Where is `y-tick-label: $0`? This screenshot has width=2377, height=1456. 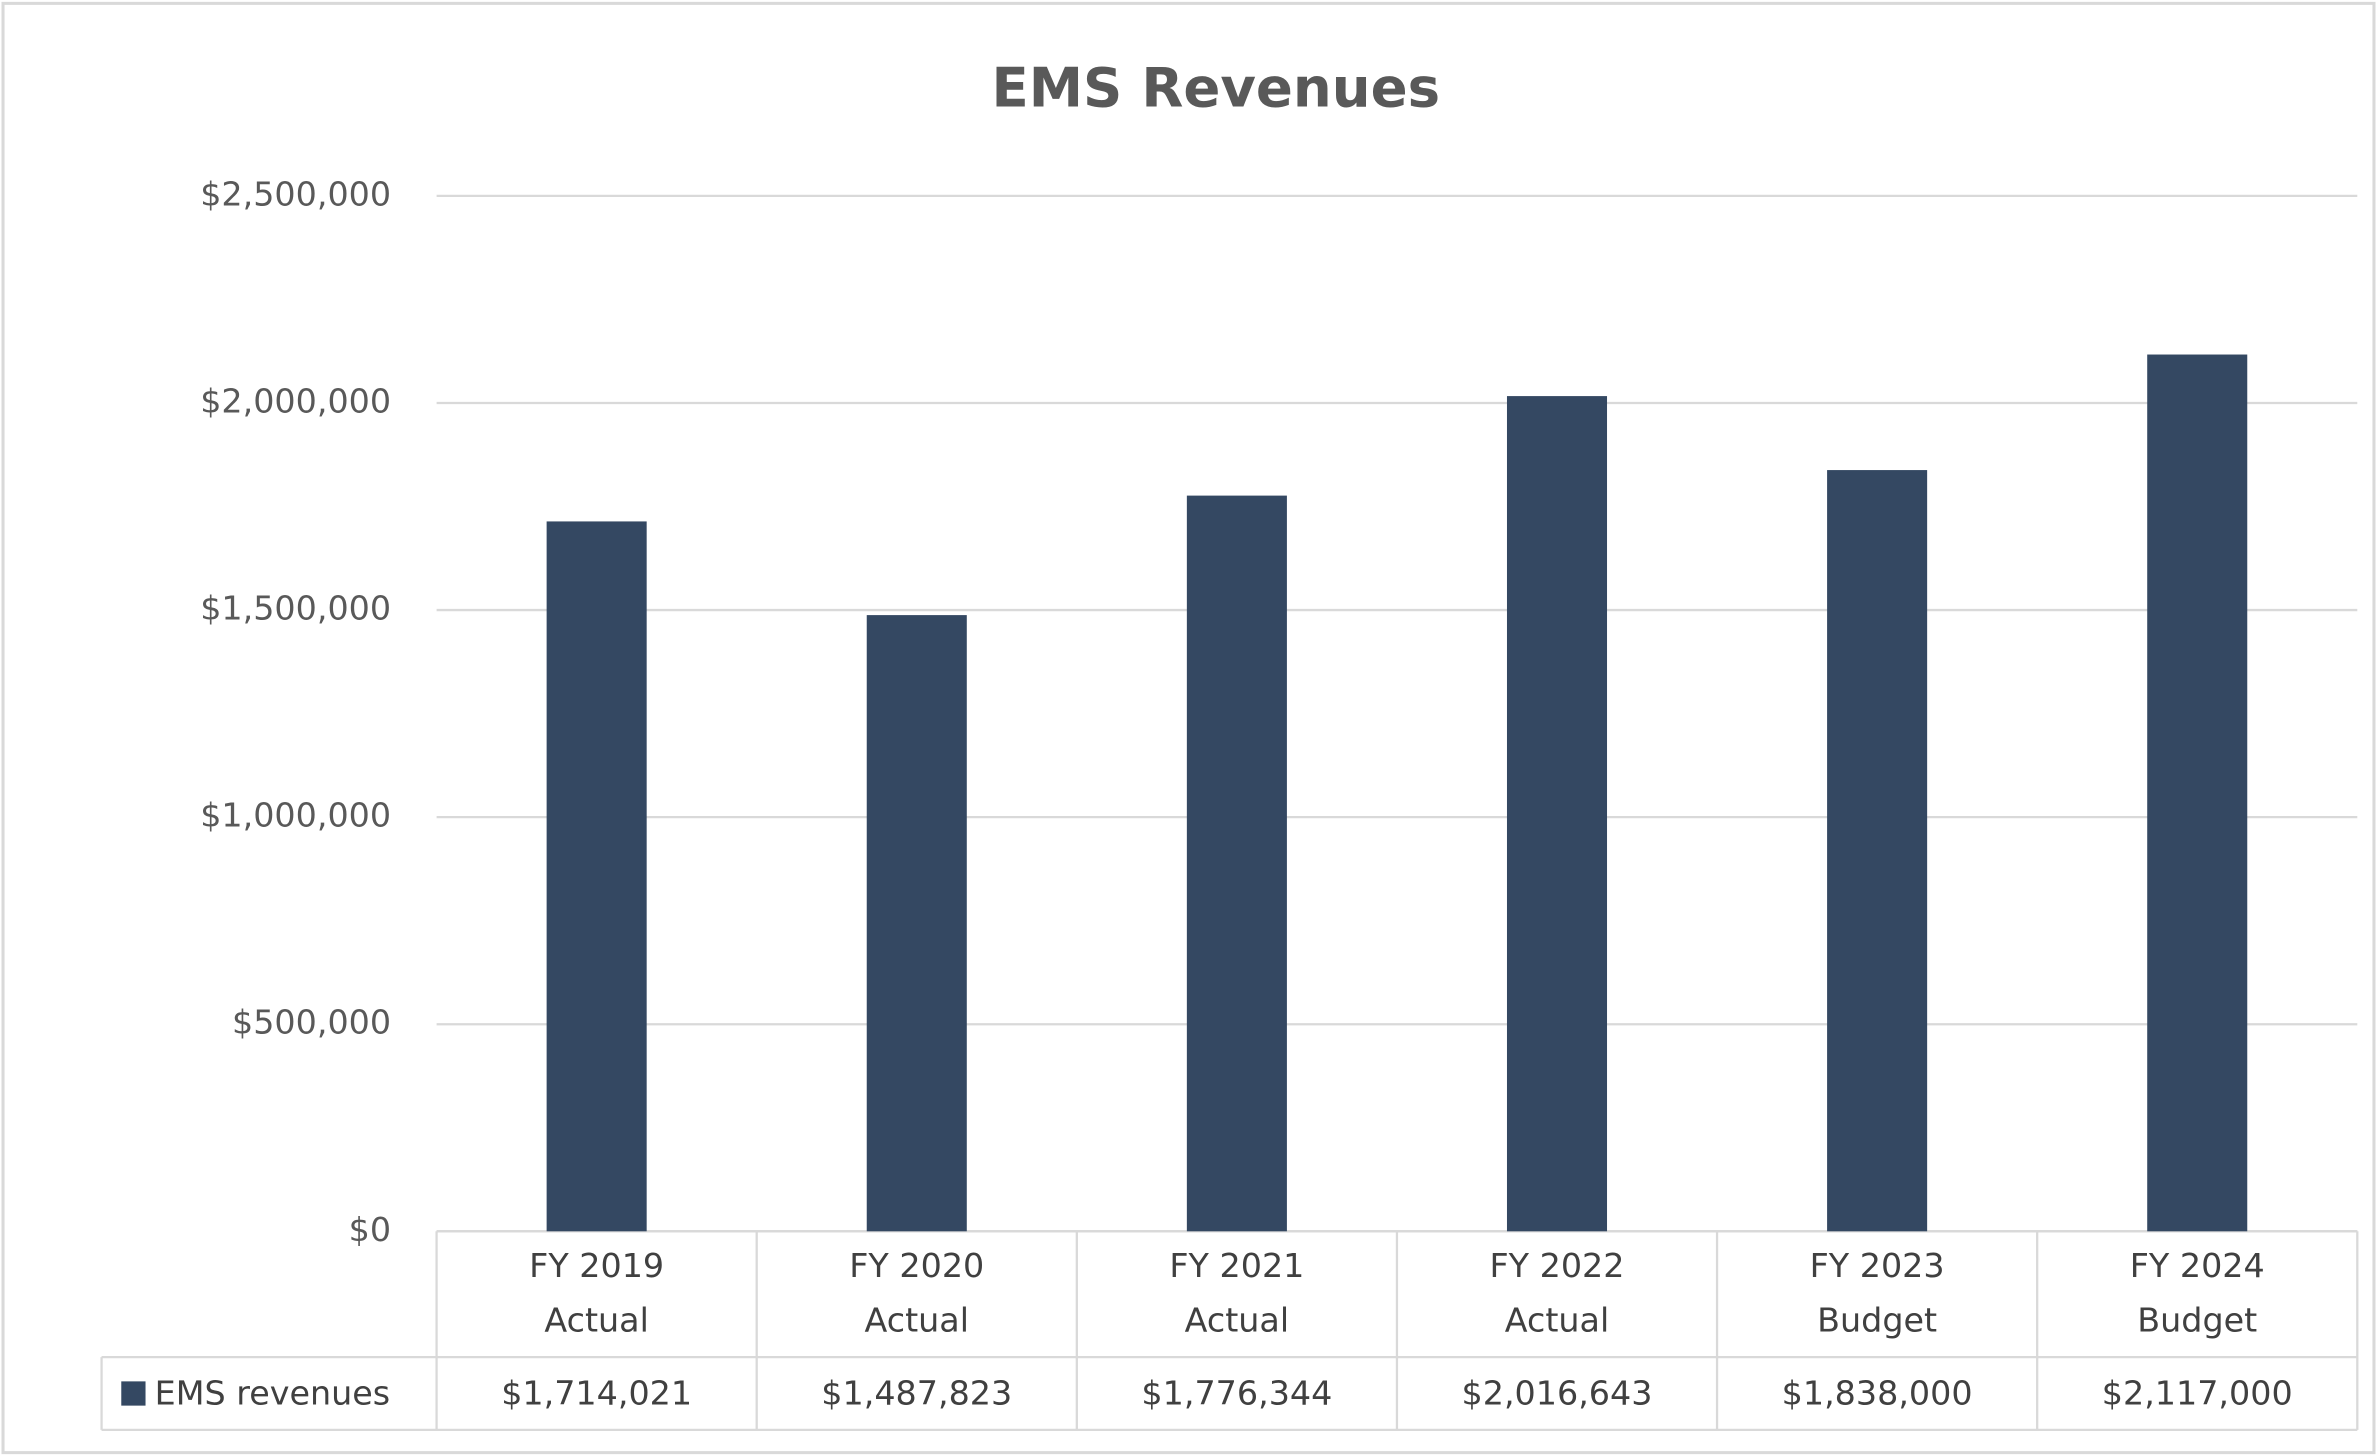 y-tick-label: $0 is located at coordinates (370, 1229).